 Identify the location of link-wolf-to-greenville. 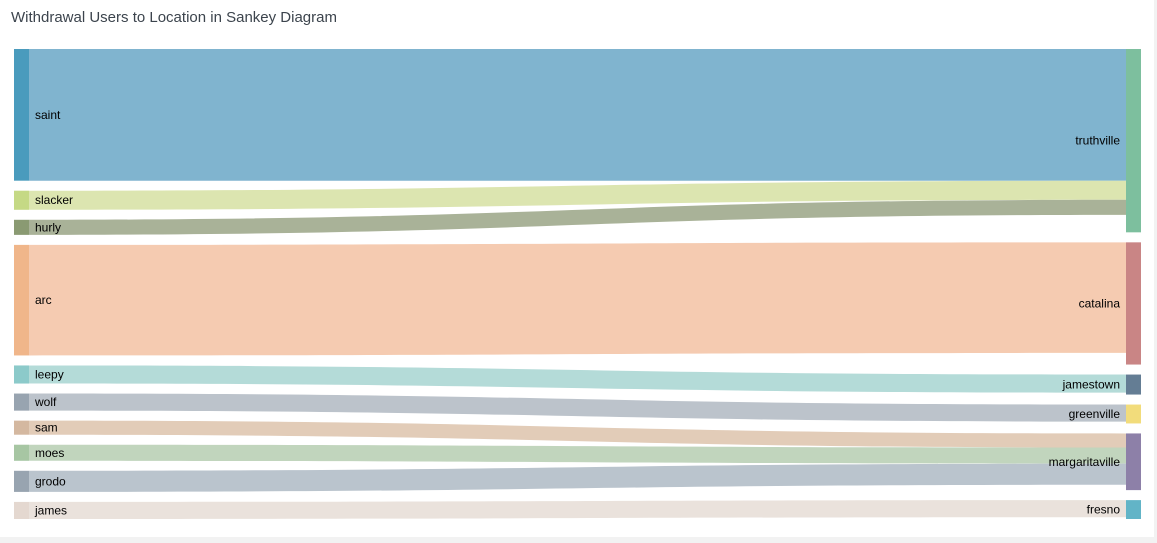
(577, 407).